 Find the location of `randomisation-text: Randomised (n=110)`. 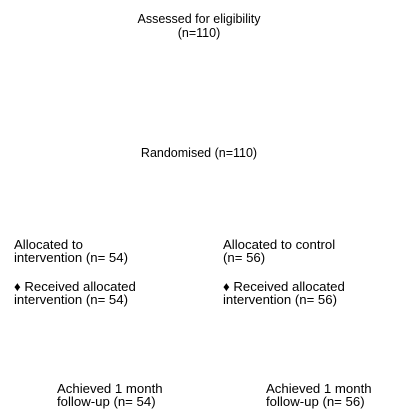

randomisation-text: Randomised (n=110) is located at coordinates (199, 153).